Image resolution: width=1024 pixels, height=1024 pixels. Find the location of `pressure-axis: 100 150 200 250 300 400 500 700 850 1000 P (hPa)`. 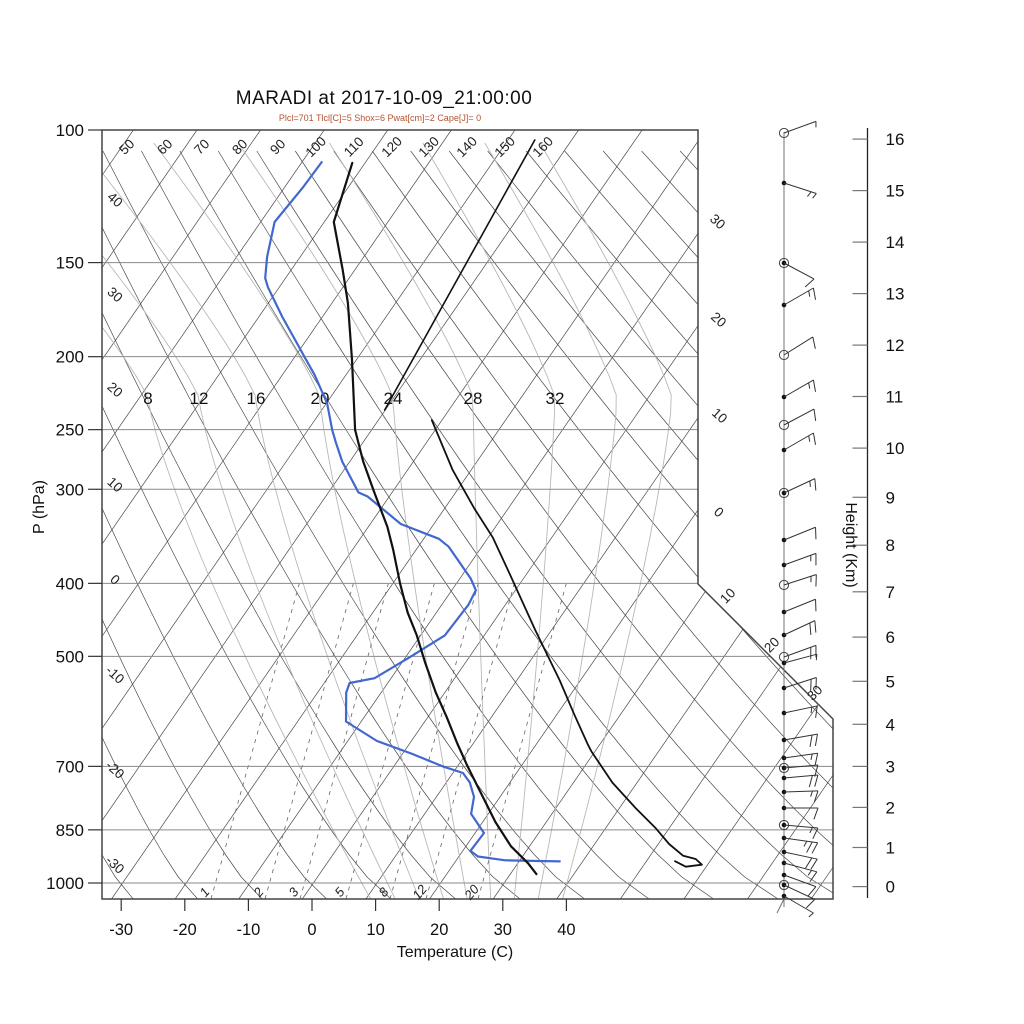

pressure-axis: 100 150 200 250 300 400 500 700 850 1000 P (hPa) is located at coordinates (66, 507).